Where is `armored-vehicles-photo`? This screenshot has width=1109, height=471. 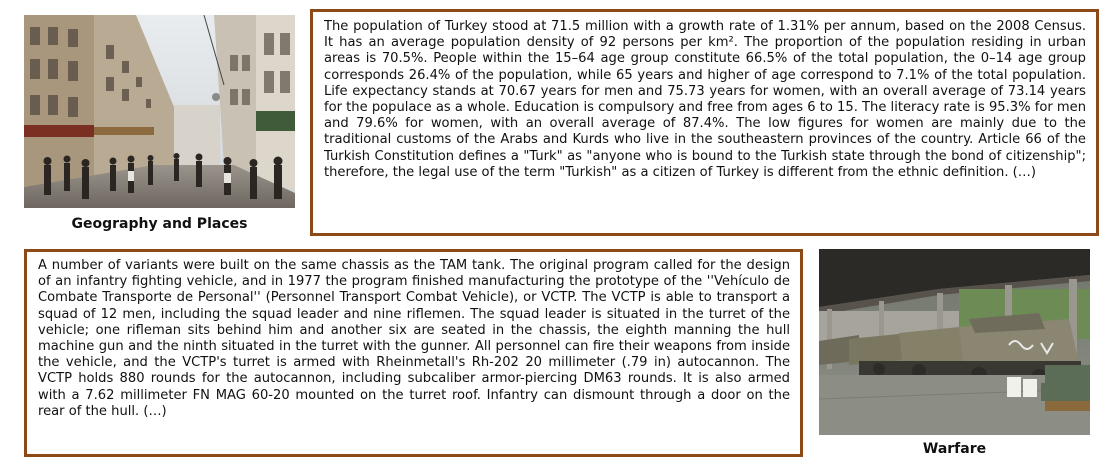 armored-vehicles-photo is located at coordinates (954, 342).